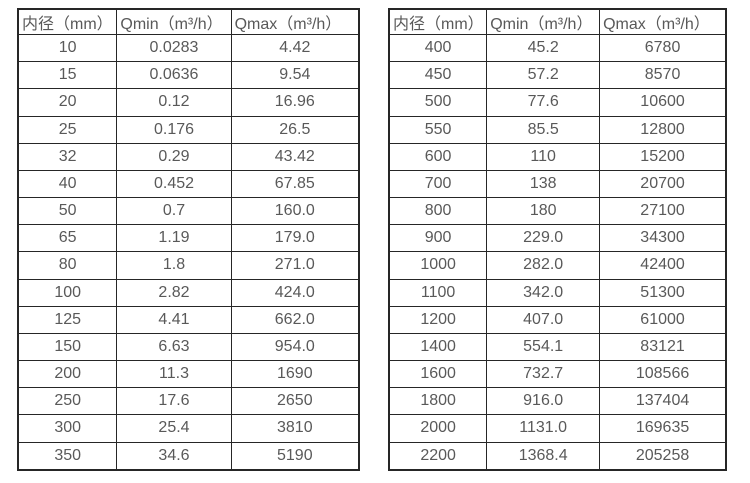  What do you see at coordinates (543, 129) in the screenshot?
I see `table-cell: 85.5` at bounding box center [543, 129].